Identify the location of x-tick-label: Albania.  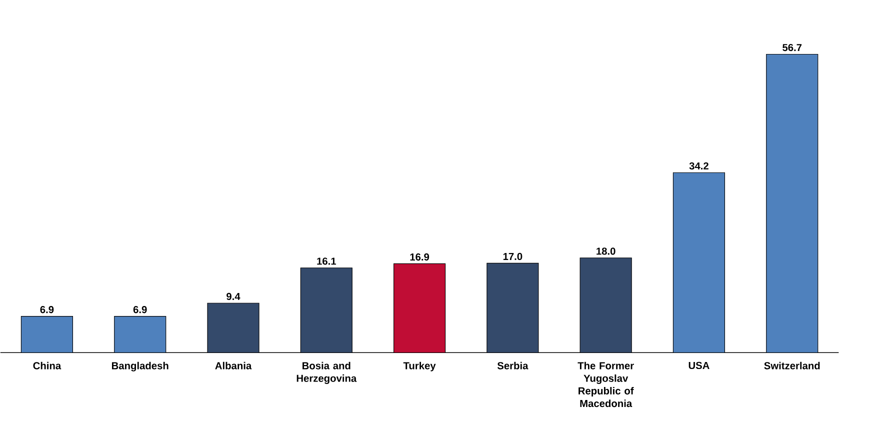
(233, 366).